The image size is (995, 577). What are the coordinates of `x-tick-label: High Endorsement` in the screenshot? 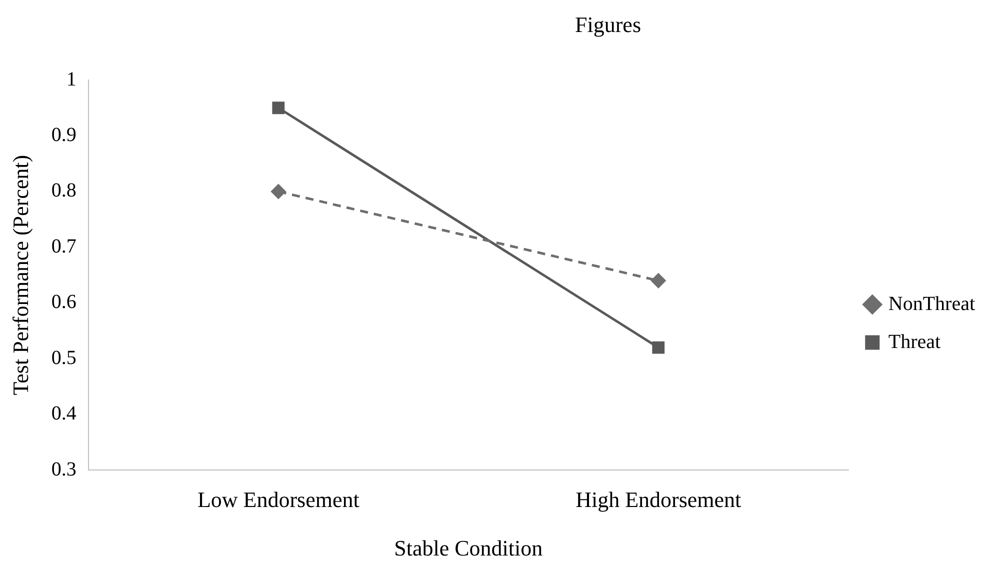 It's located at (659, 499).